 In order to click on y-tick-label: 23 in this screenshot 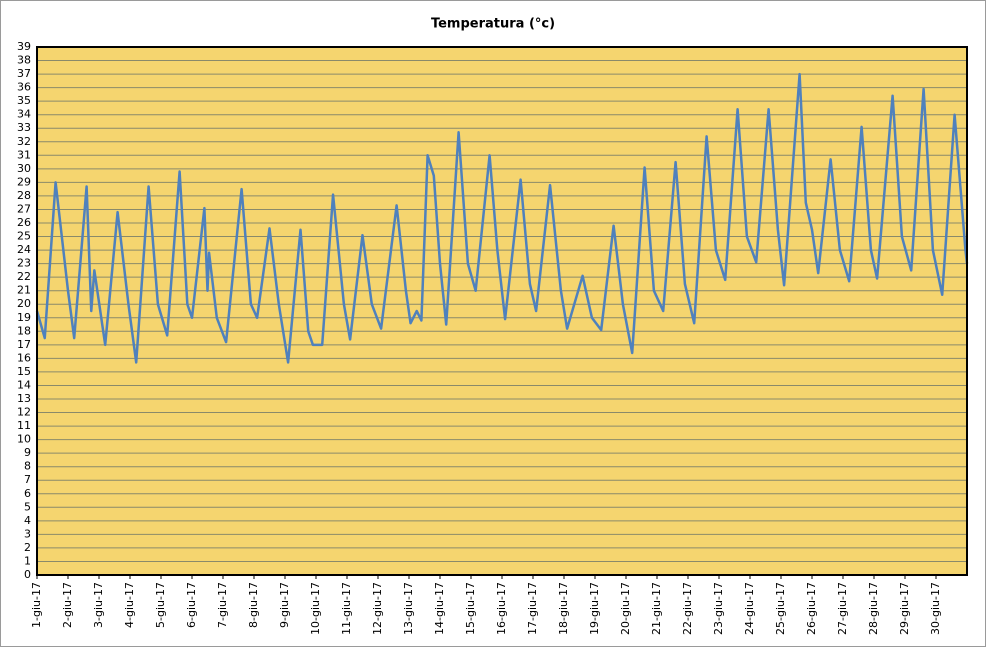, I will do `click(24, 263)`.